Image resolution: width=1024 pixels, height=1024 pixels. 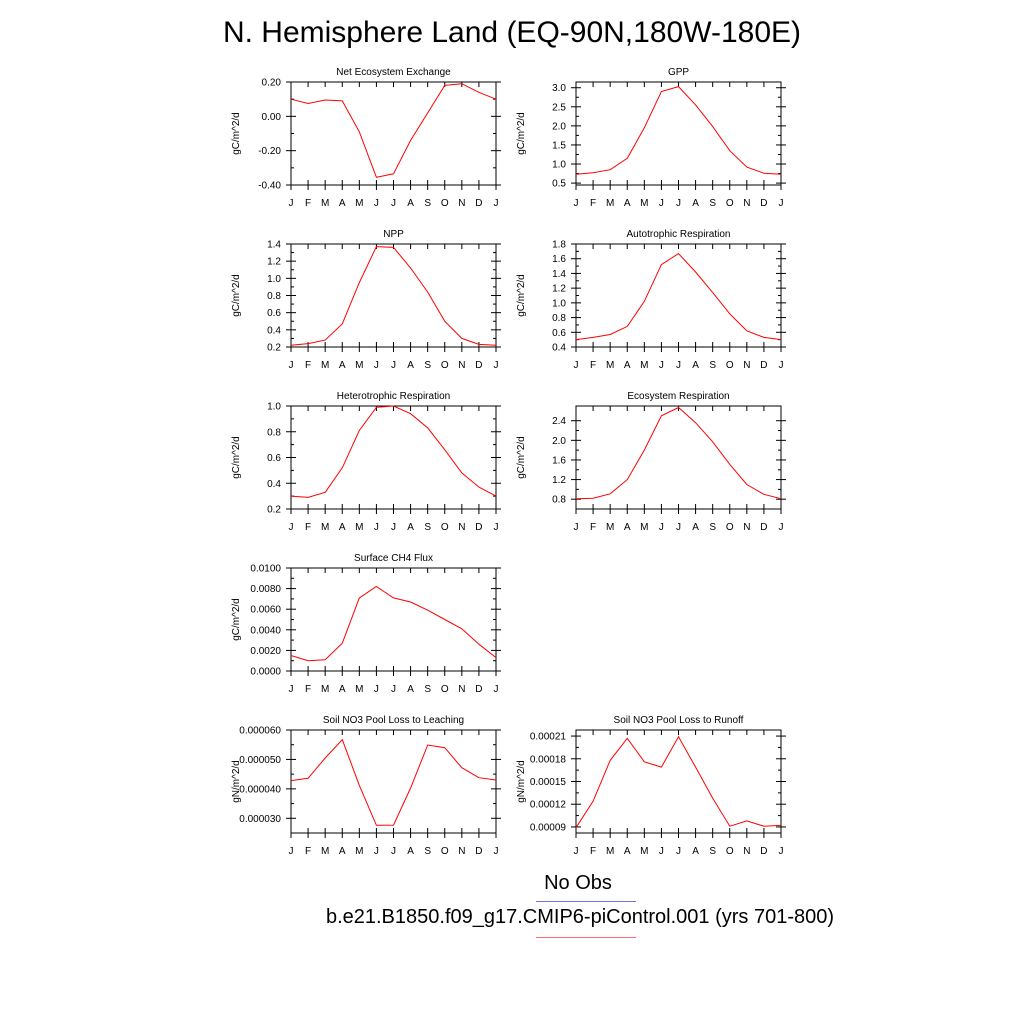 What do you see at coordinates (586, 901) in the screenshot?
I see `legend-obs-line` at bounding box center [586, 901].